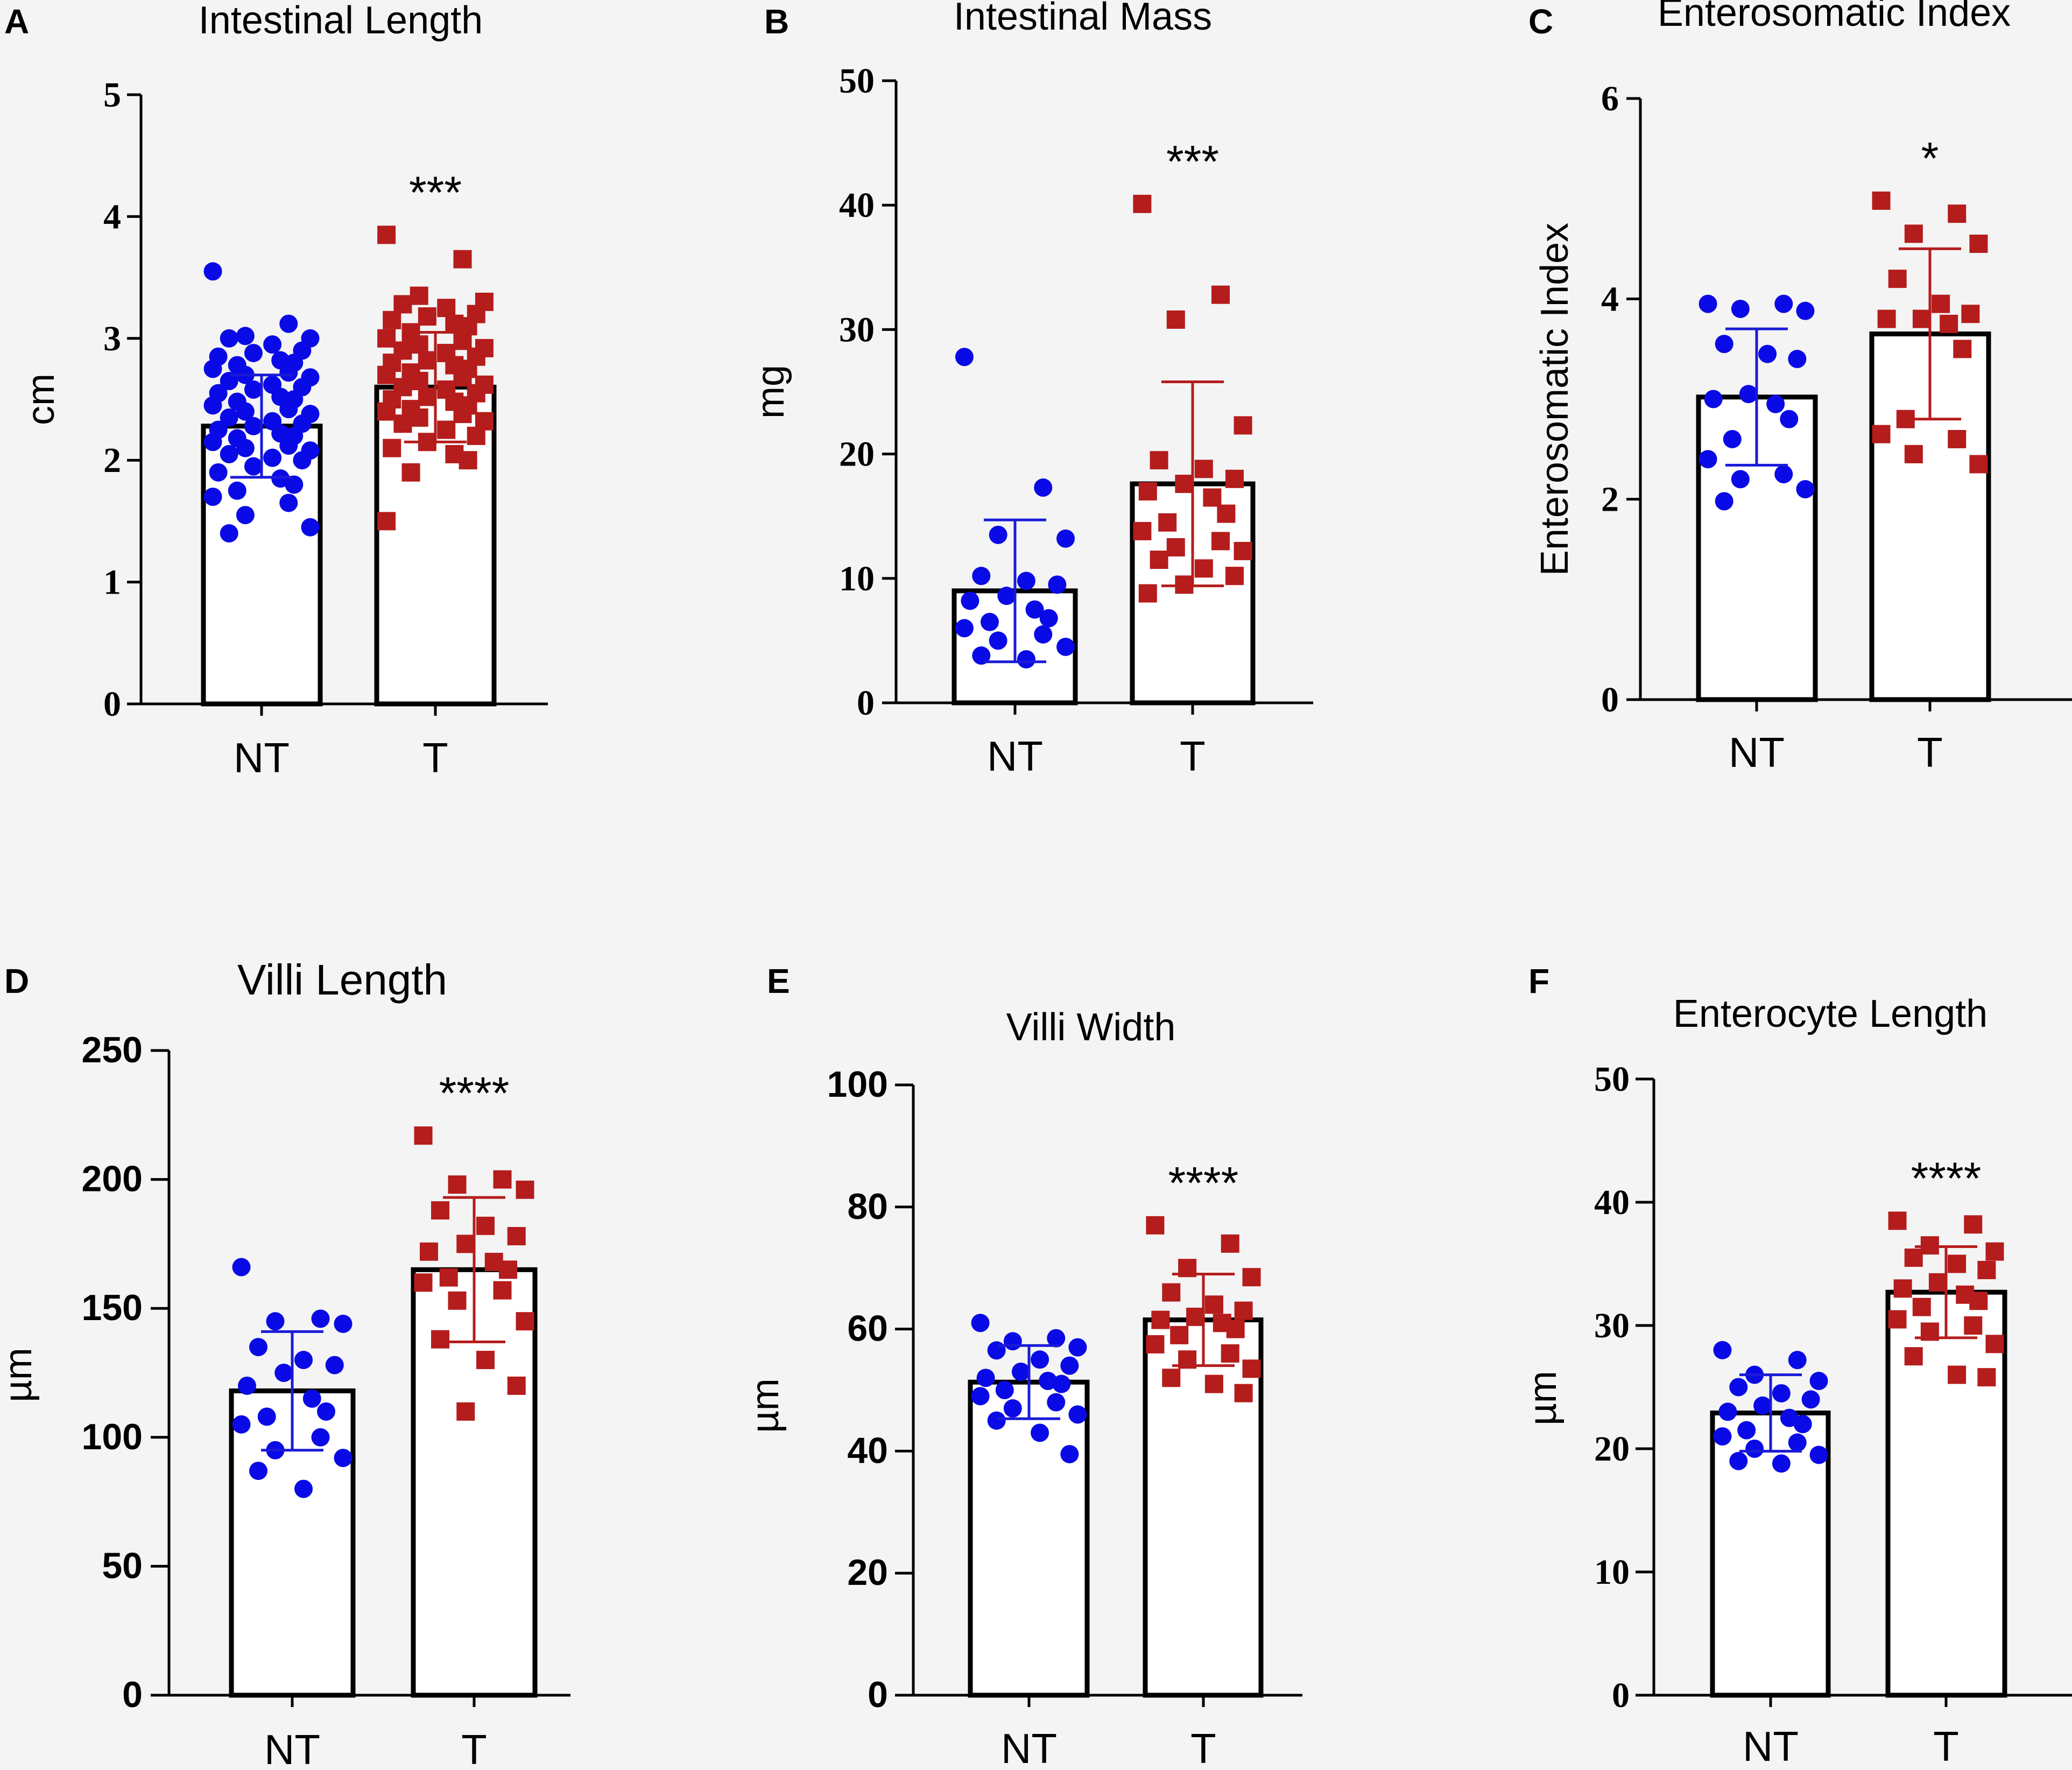  I want to click on y-tick-label: 30, so click(857, 329).